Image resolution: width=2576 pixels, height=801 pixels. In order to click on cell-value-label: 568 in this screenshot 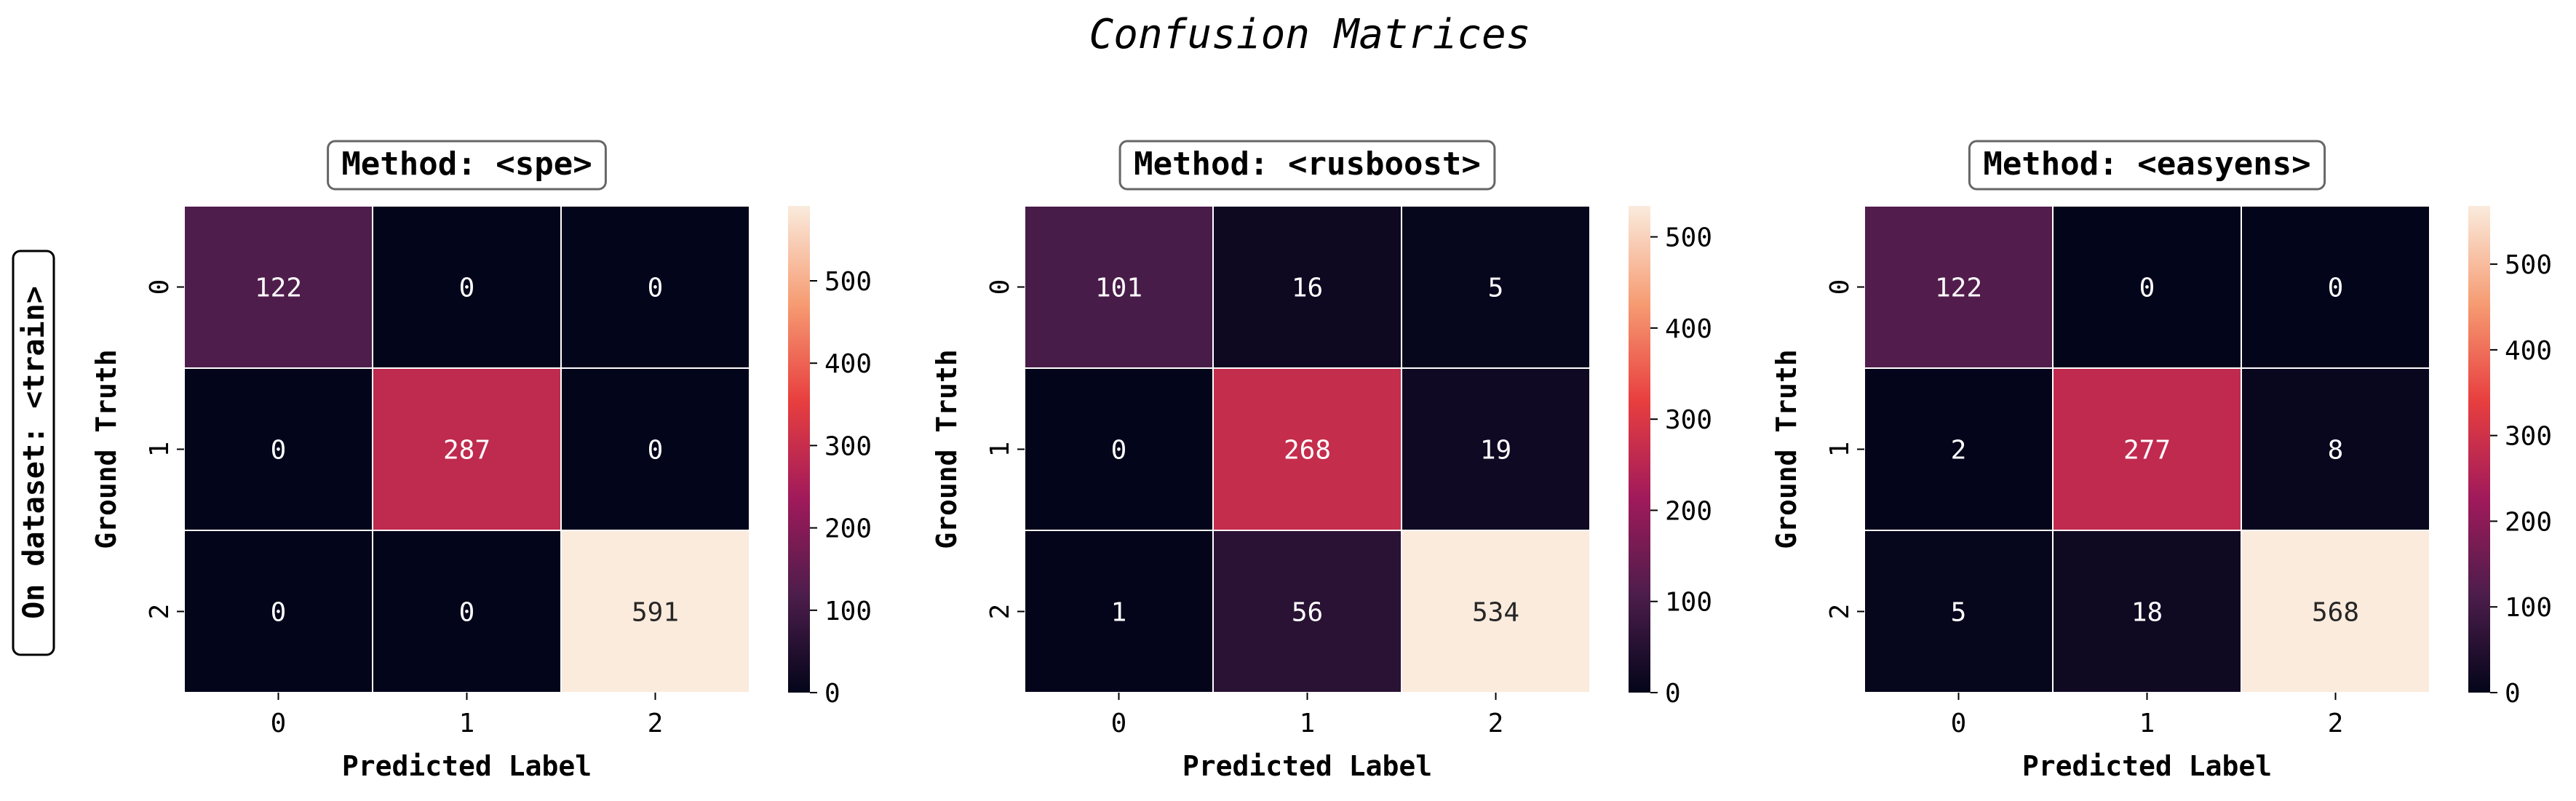, I will do `click(2335, 613)`.